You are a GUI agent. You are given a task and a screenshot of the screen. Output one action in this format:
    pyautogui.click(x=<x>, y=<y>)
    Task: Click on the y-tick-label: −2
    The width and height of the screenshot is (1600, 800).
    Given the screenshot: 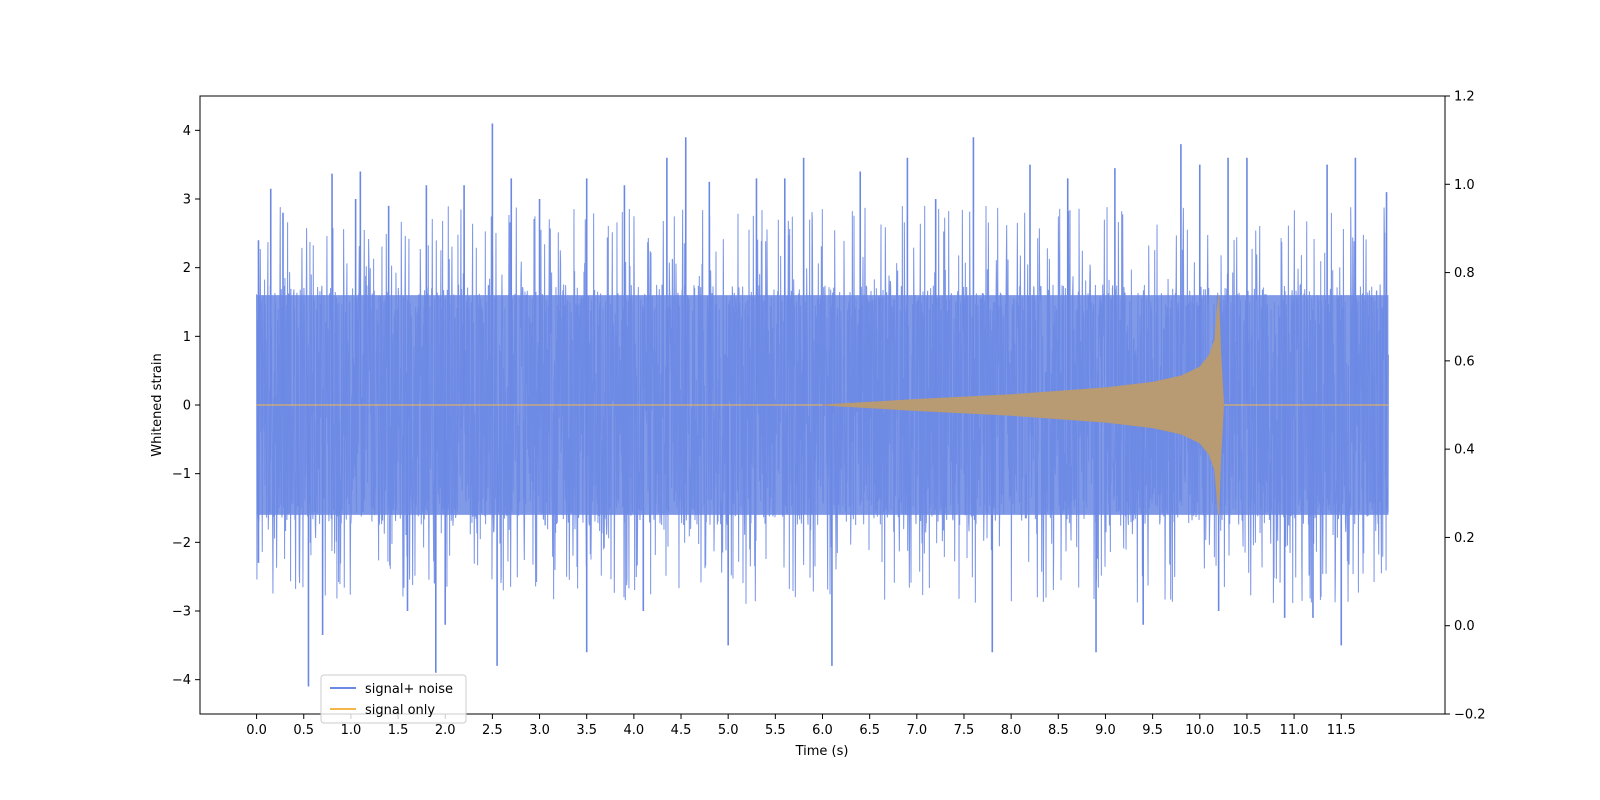 What is the action you would take?
    pyautogui.click(x=181, y=543)
    